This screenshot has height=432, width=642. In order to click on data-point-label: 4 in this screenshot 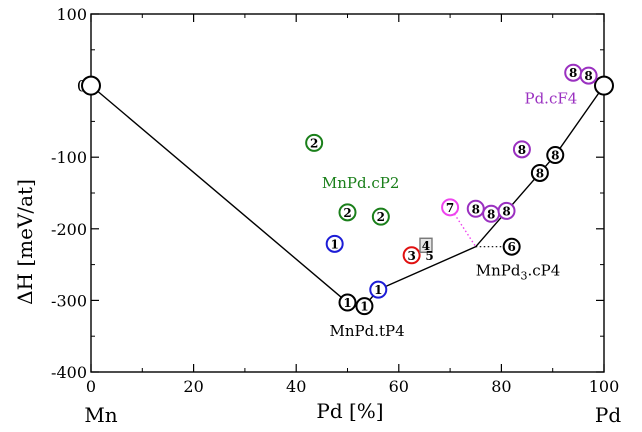, I will do `click(426, 246)`.